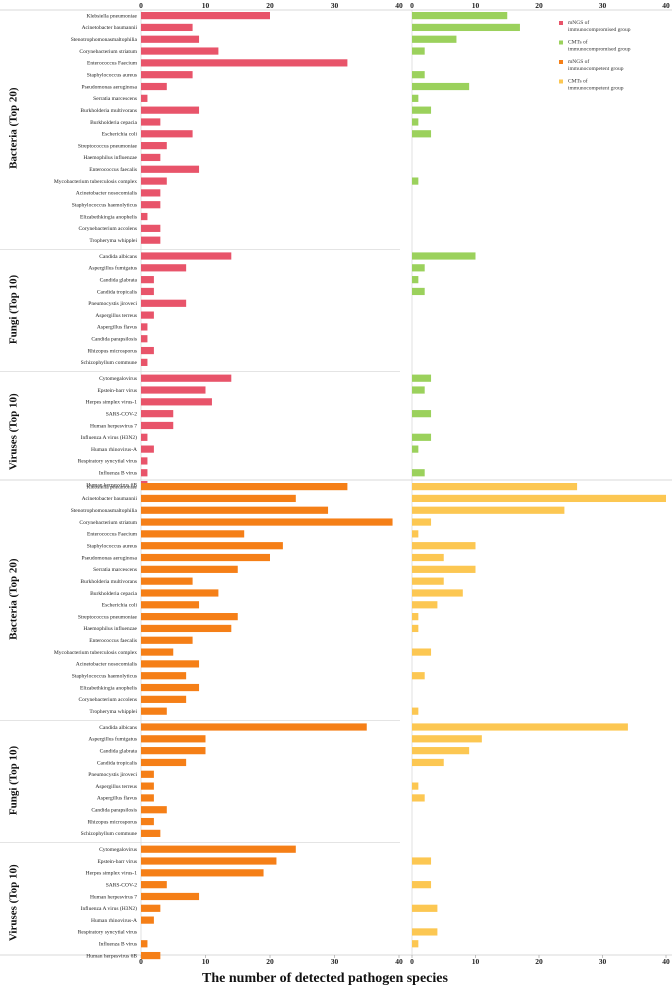 Image resolution: width=672 pixels, height=992 pixels. What do you see at coordinates (112, 822) in the screenshot?
I see `category-label: Rhizopus microsporus` at bounding box center [112, 822].